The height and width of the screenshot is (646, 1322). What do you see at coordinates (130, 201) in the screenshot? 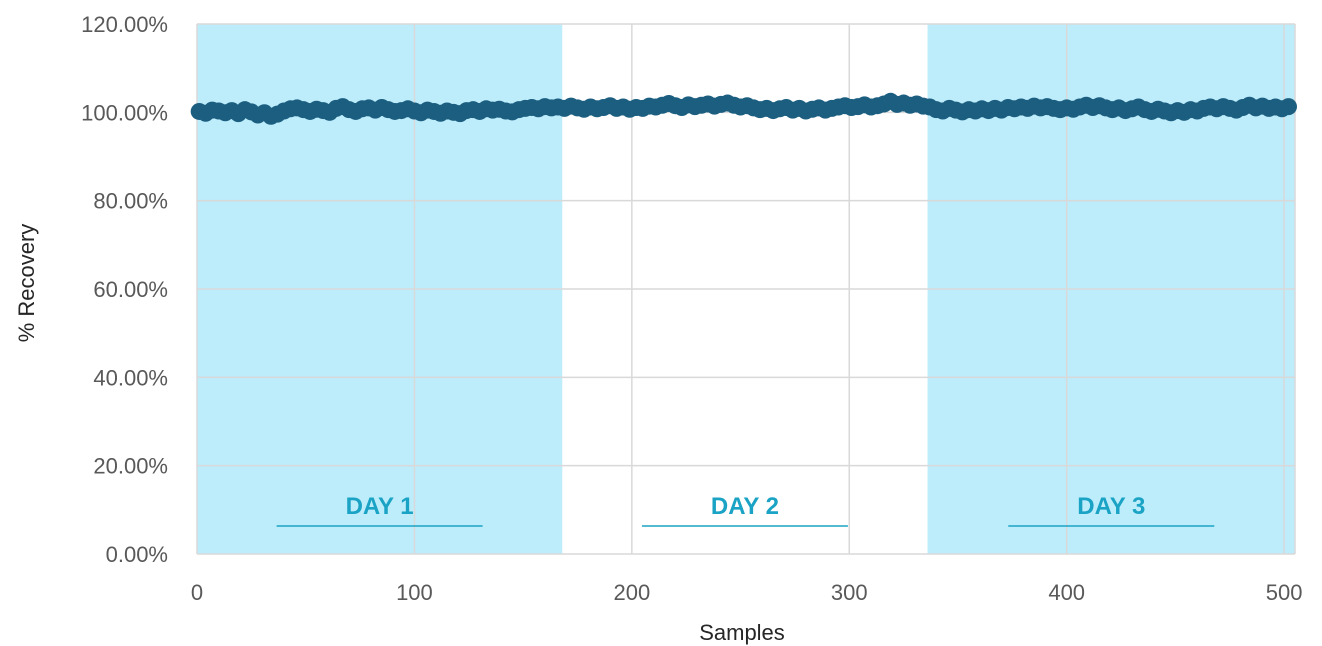
I see `y-tick-label-4: 80.00%` at bounding box center [130, 201].